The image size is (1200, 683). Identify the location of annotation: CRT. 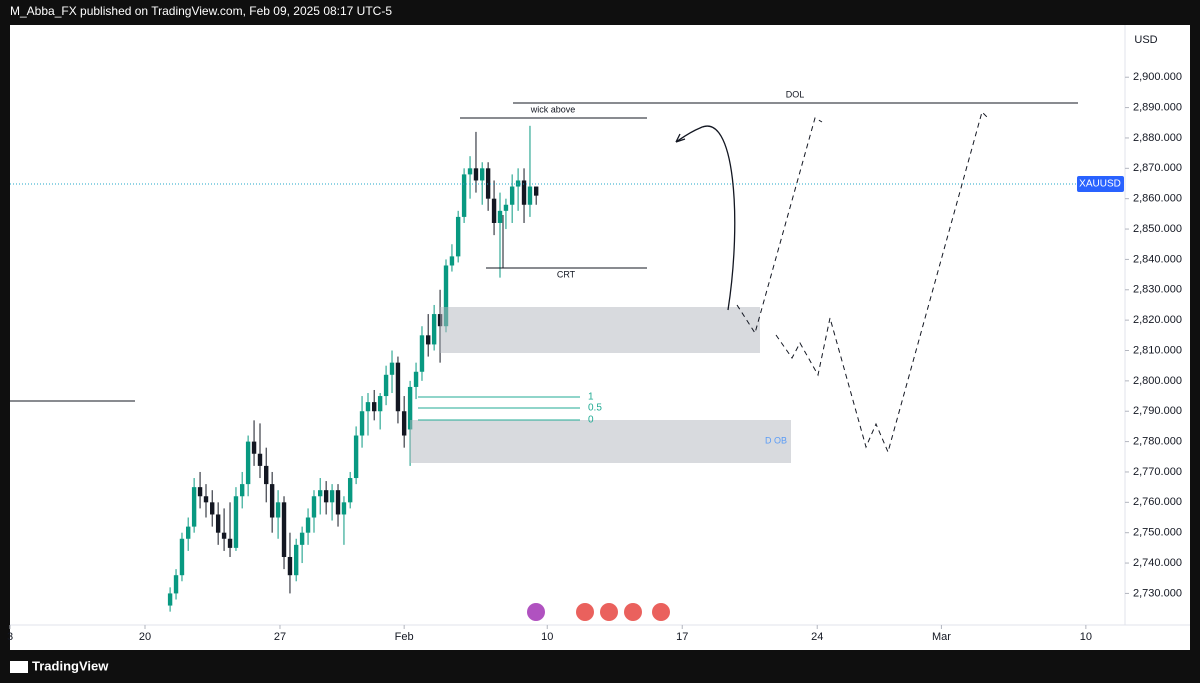
(566, 274).